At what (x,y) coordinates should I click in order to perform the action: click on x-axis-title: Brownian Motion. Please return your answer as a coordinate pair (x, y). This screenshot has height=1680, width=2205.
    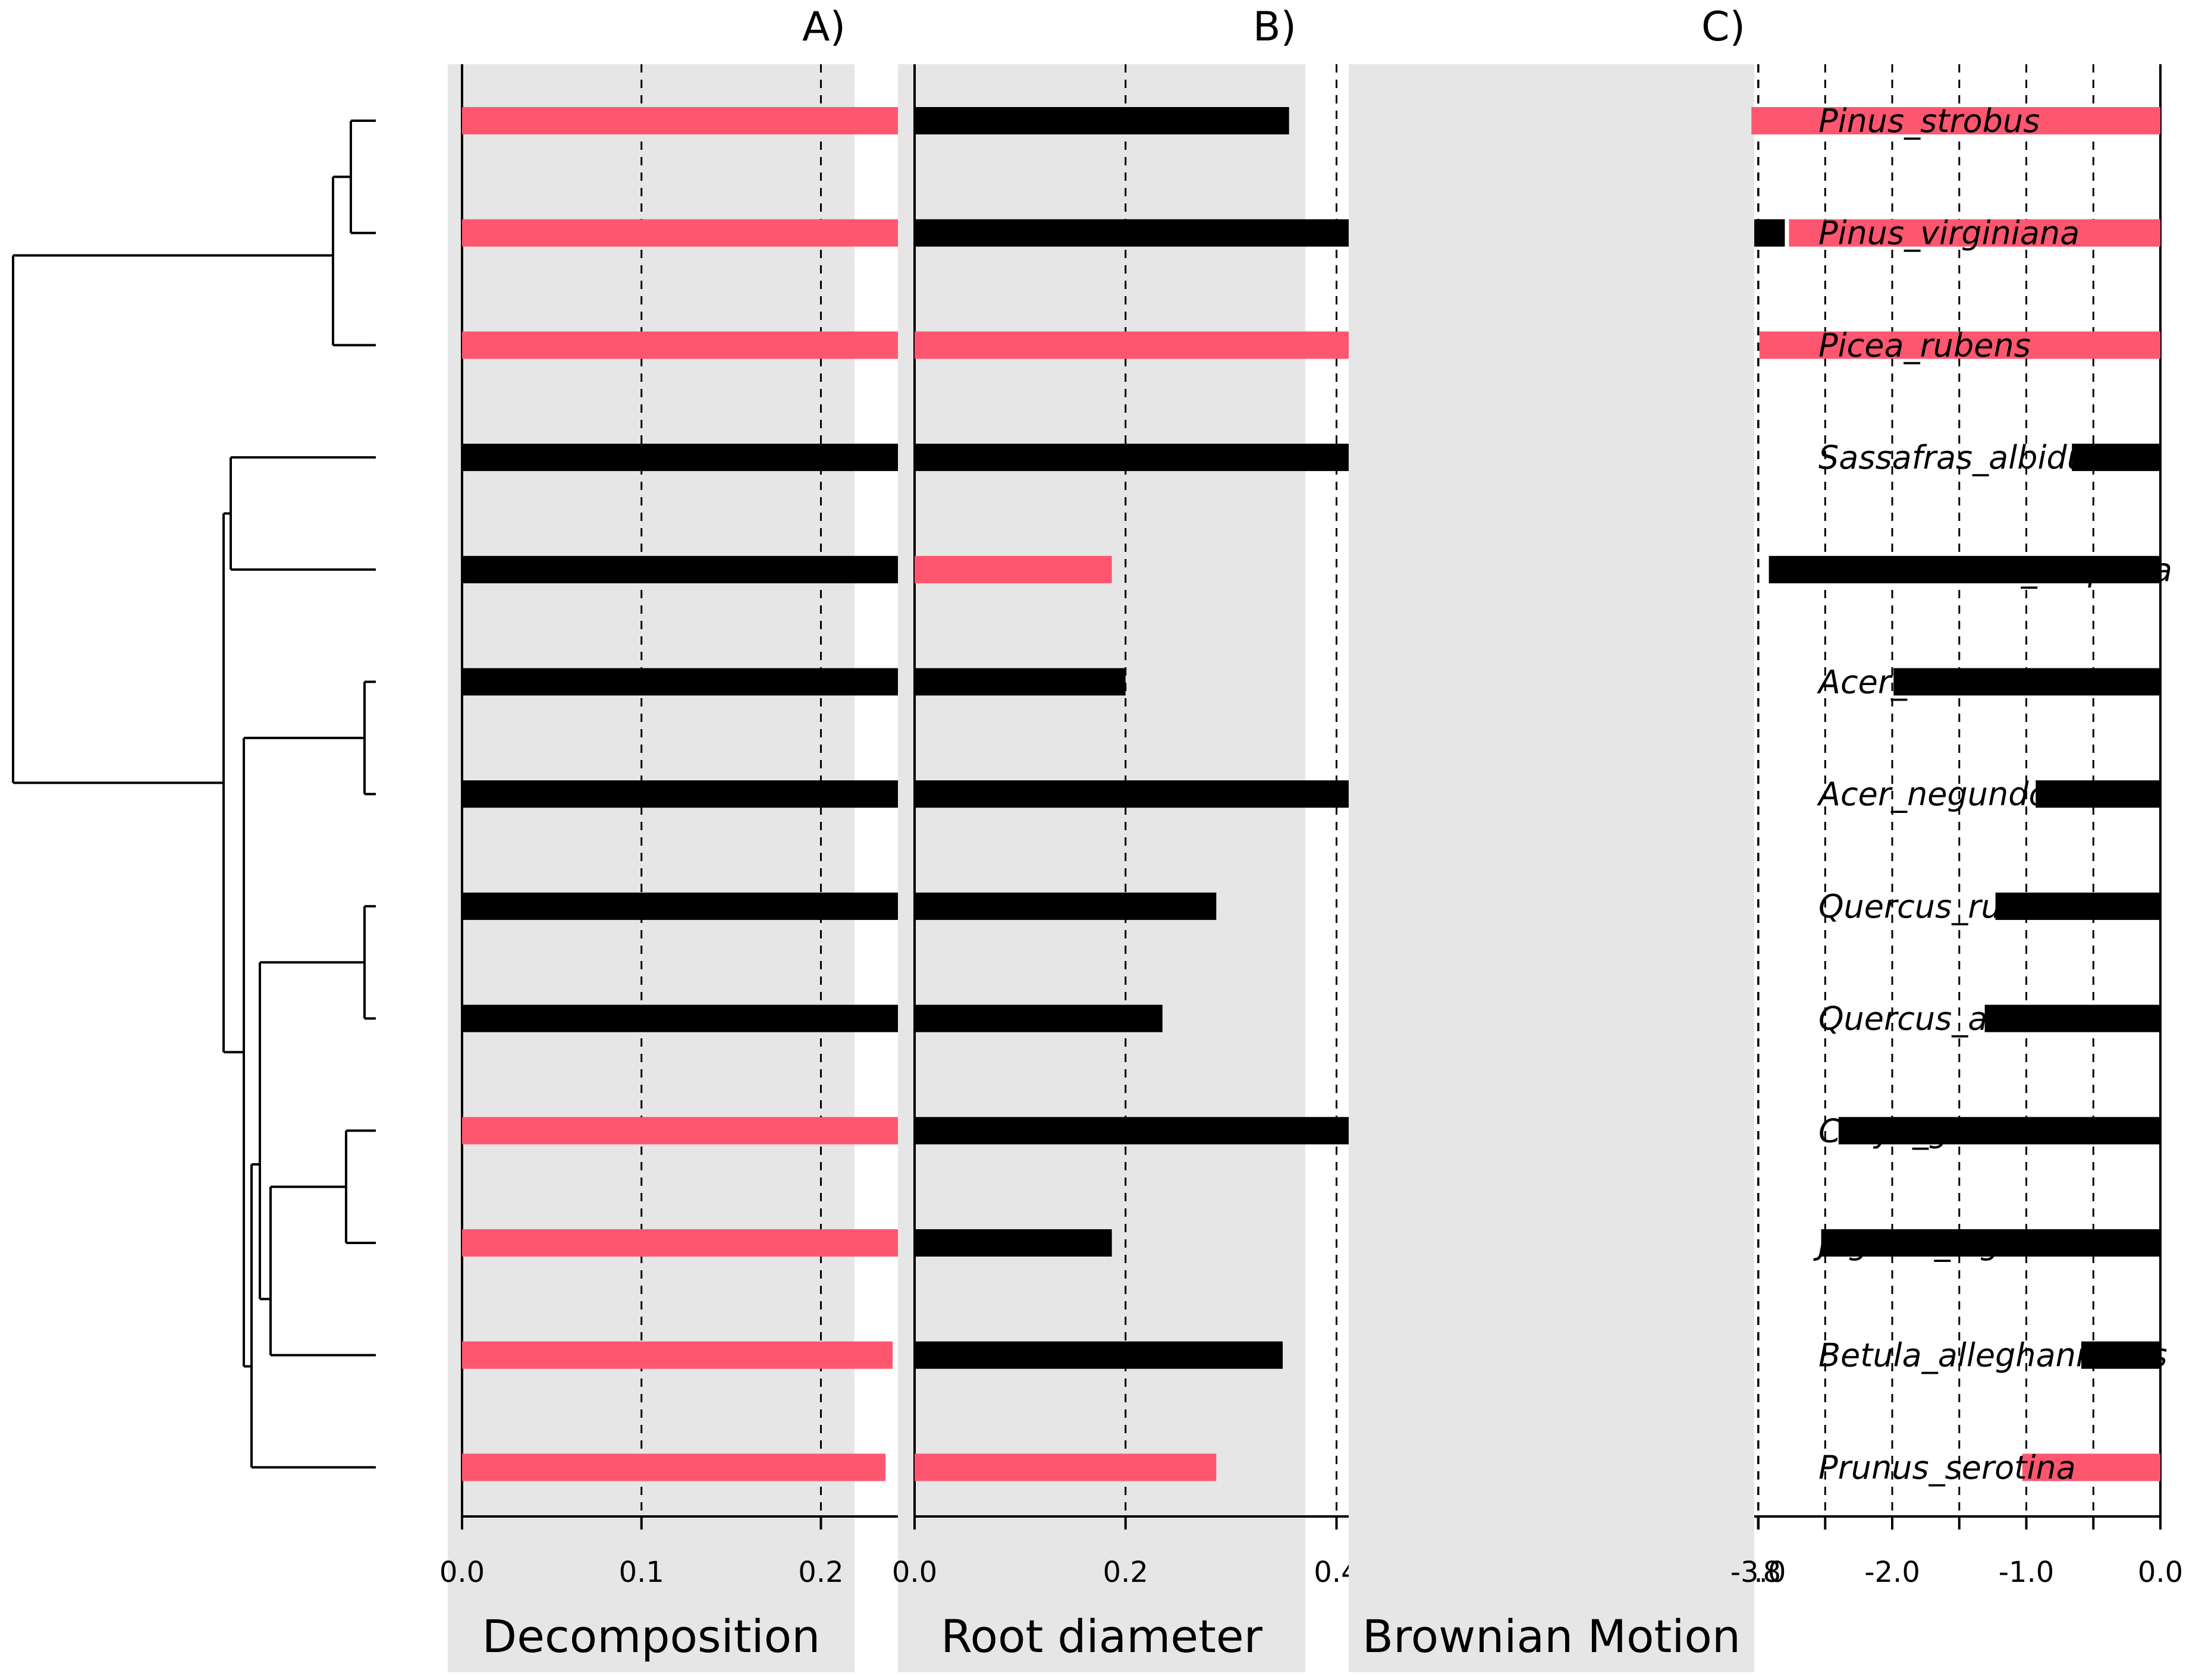
    Looking at the image, I should click on (1551, 1636).